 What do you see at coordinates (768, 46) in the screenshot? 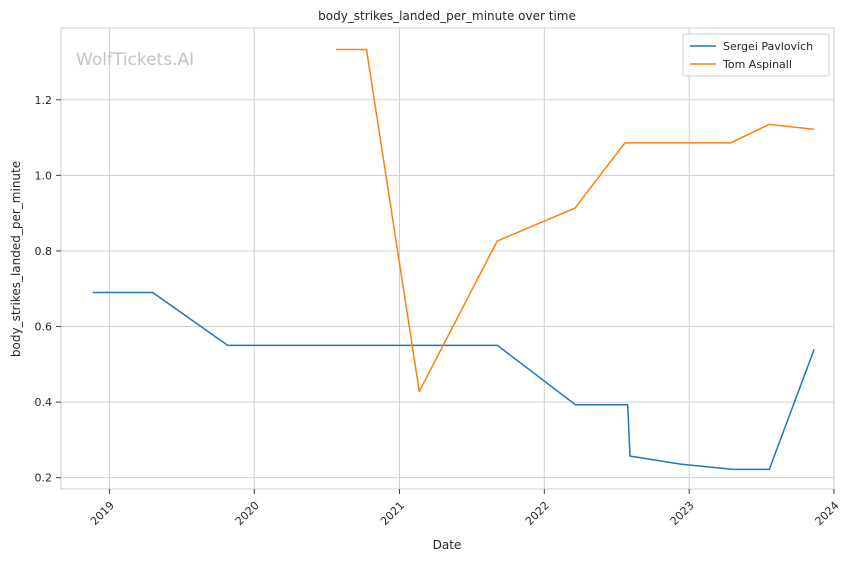
I see `legend-label-sergei-pavlovich: Sergei Pavlovich` at bounding box center [768, 46].